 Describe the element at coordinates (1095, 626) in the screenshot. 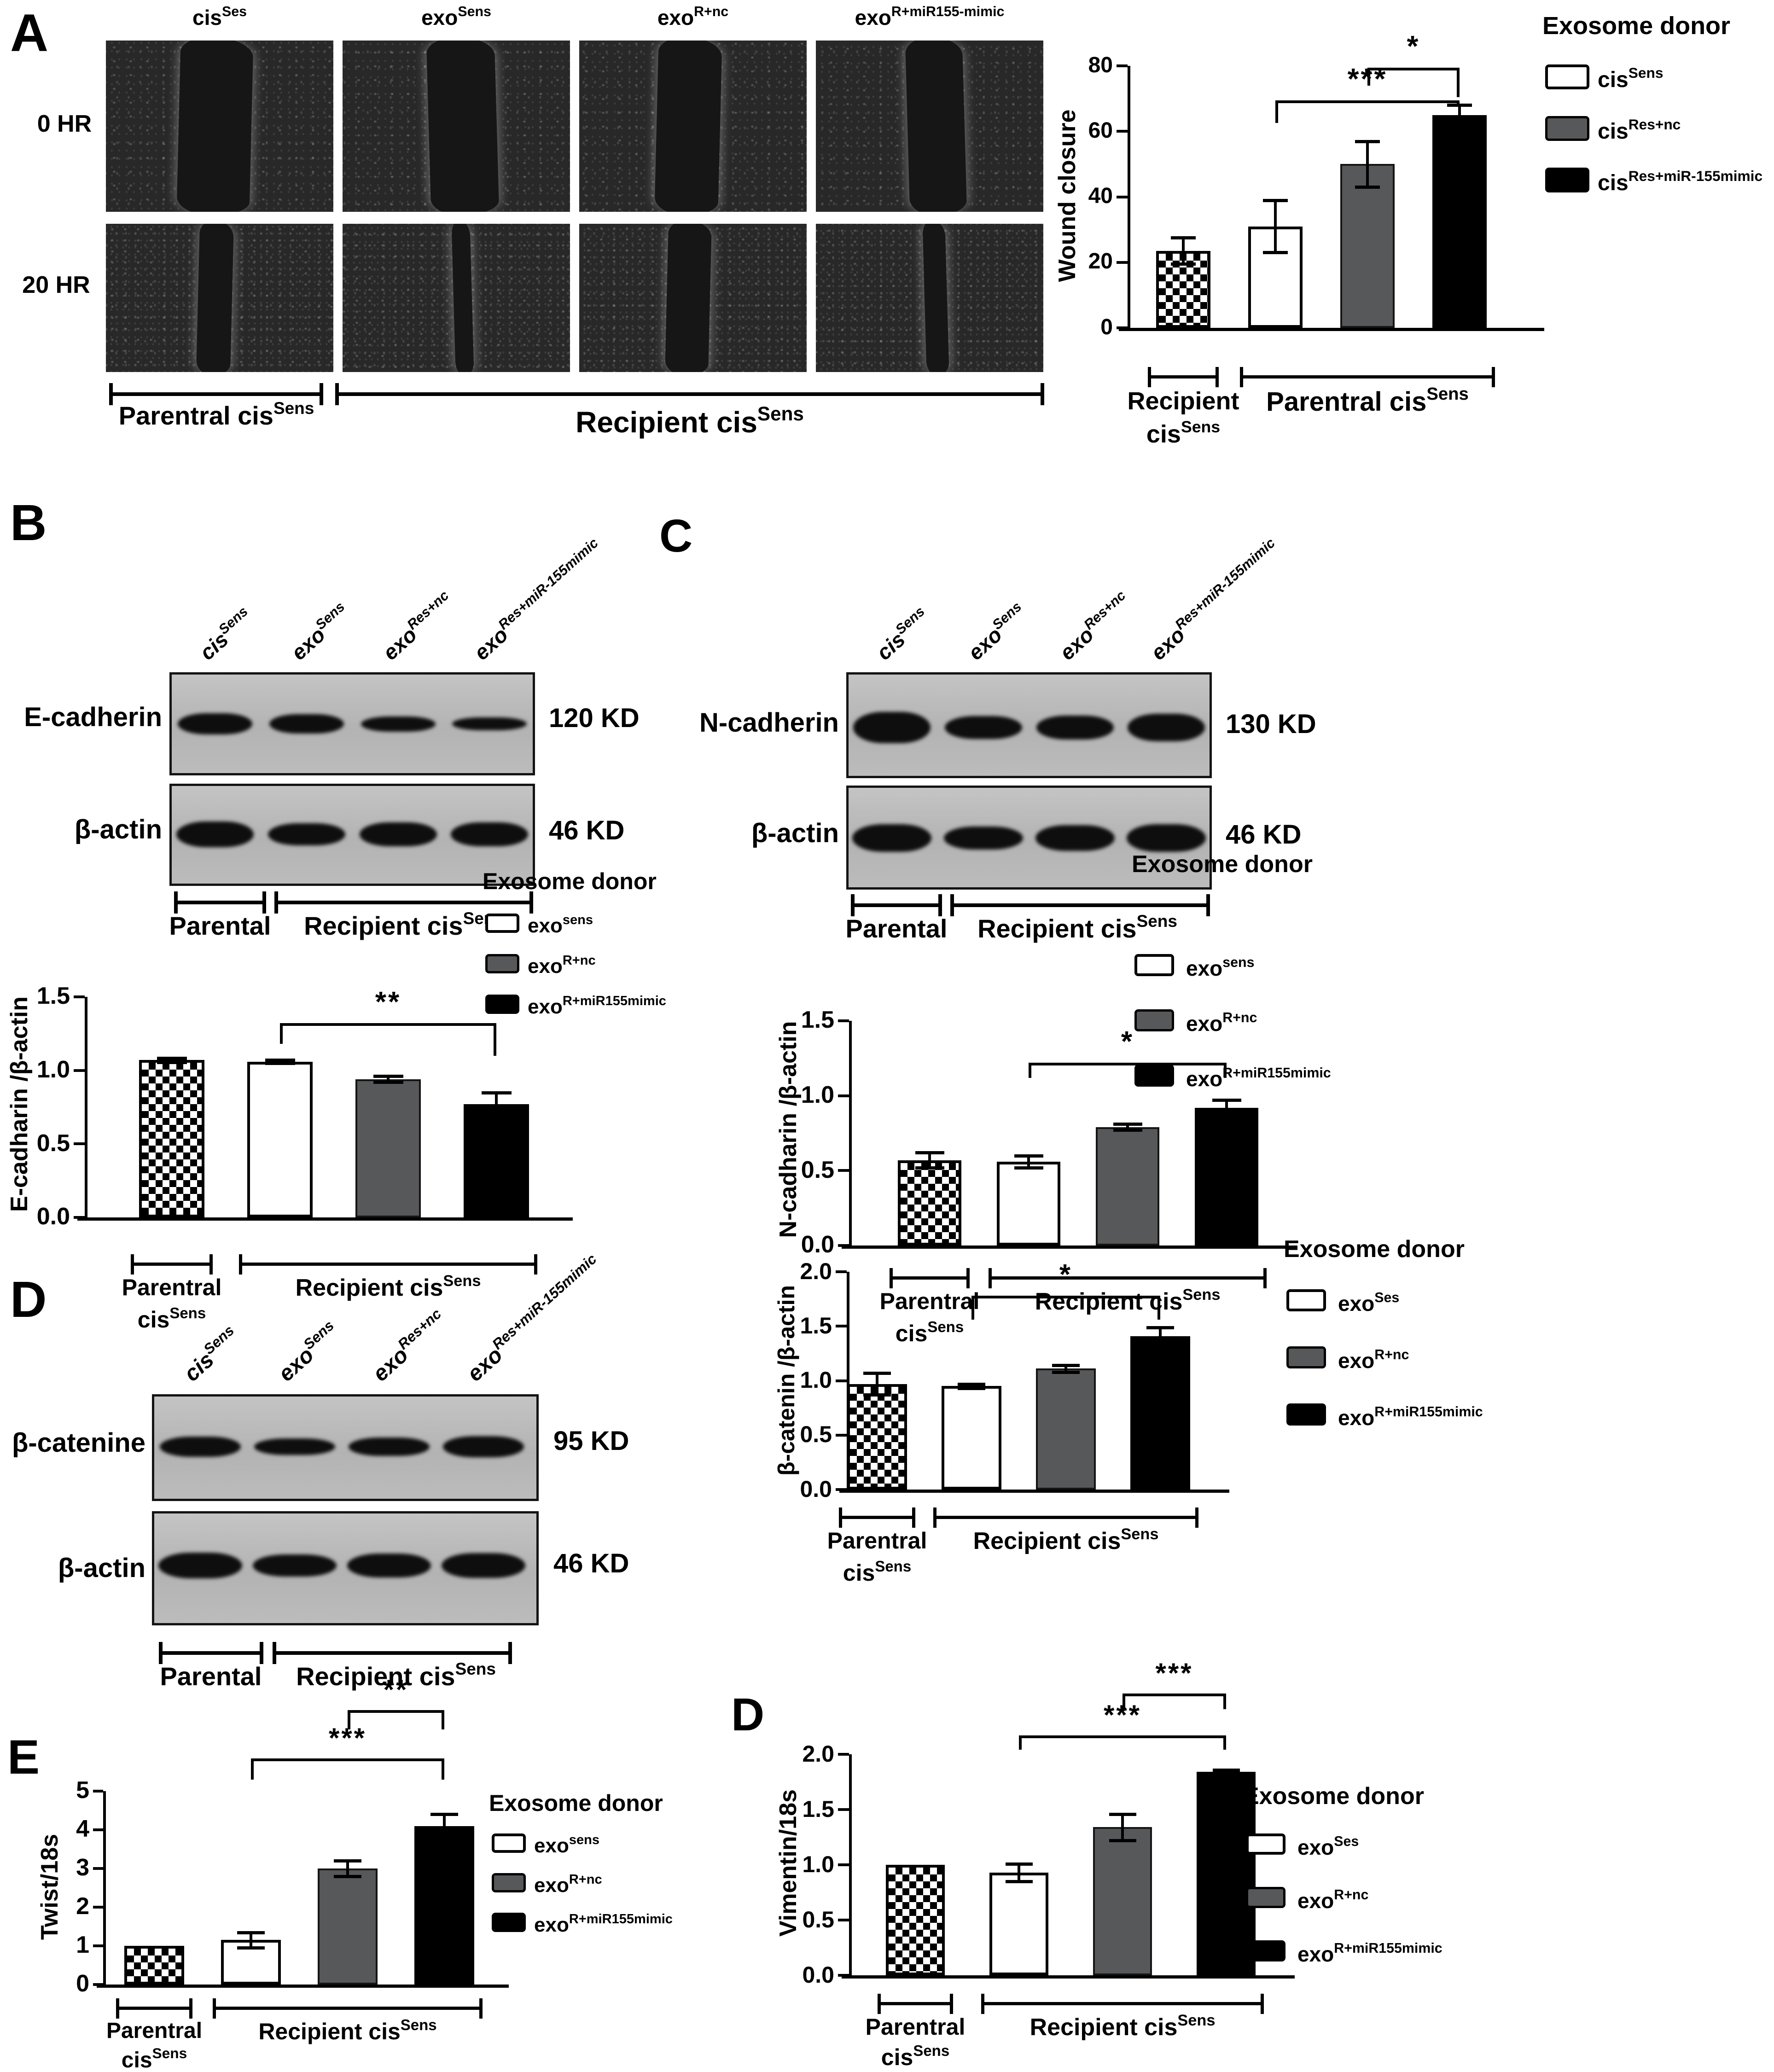

I see `lane-label: exoRes+nc` at that location.